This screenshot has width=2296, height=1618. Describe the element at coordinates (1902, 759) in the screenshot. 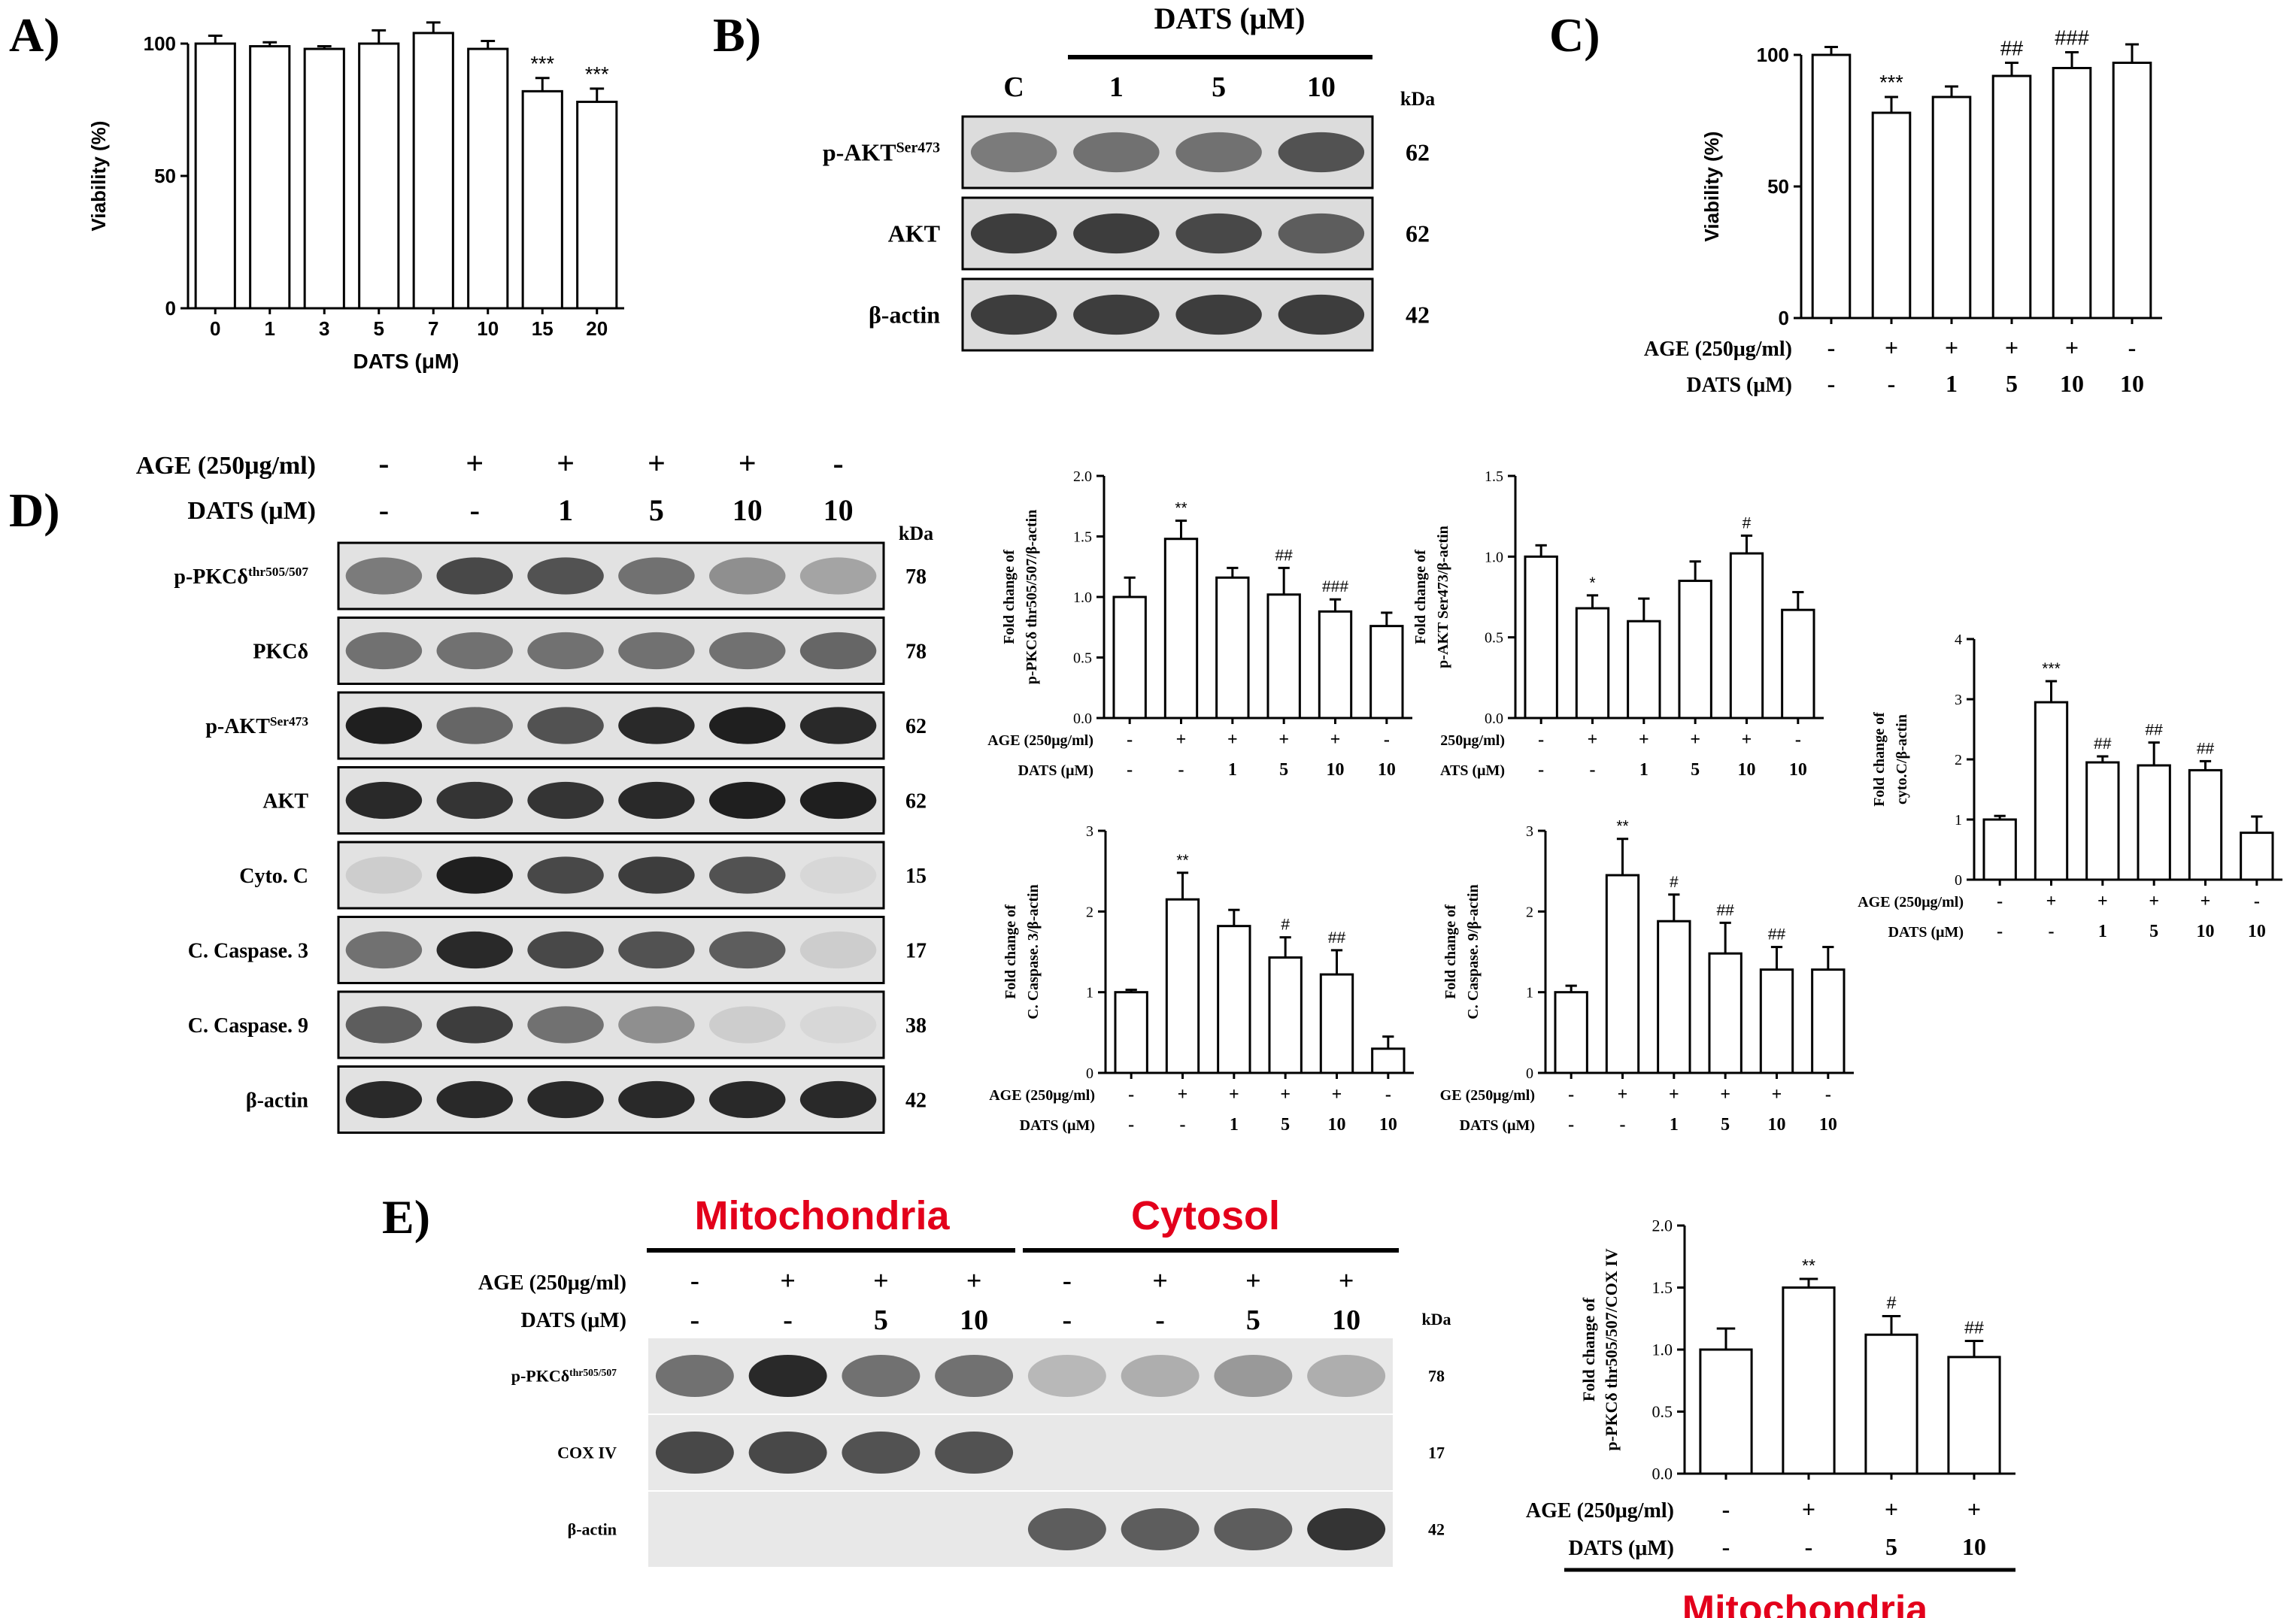

I see `y-axis-label-line2: cyto.C/β-actin` at that location.